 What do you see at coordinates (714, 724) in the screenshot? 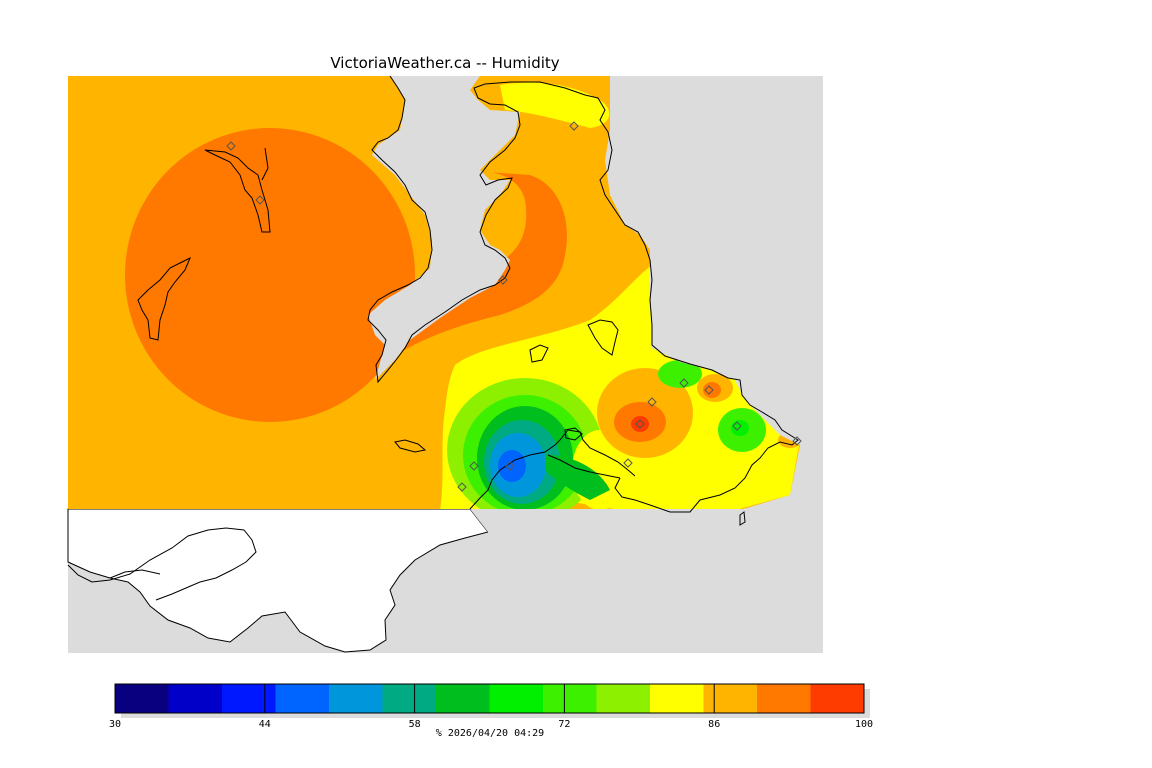
I see `colorbar-tick-label-4: 86` at bounding box center [714, 724].